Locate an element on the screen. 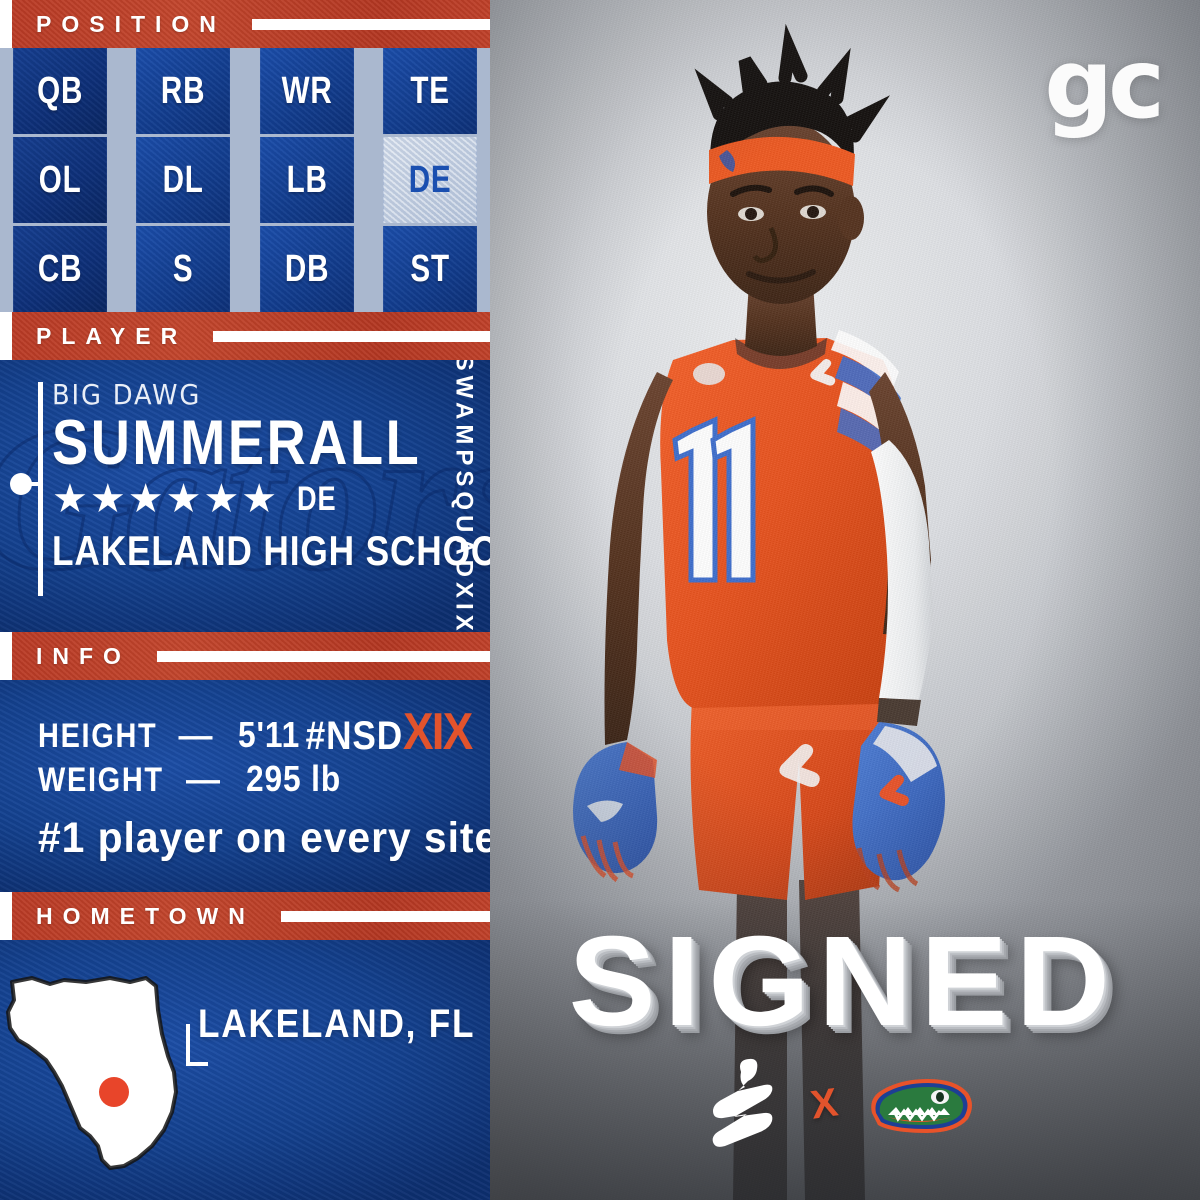  section-header-hometown: HOMETOWN is located at coordinates (245, 916).